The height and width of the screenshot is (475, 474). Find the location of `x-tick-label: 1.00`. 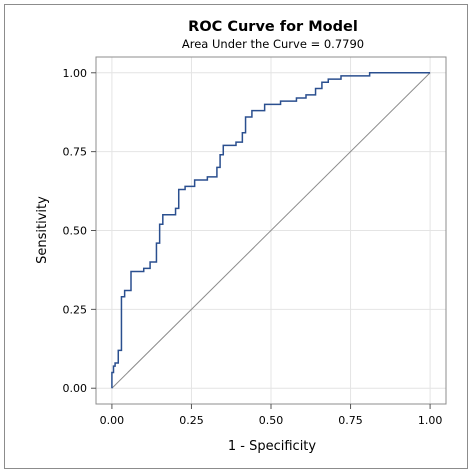

x-tick-label: 1.00 is located at coordinates (430, 420).